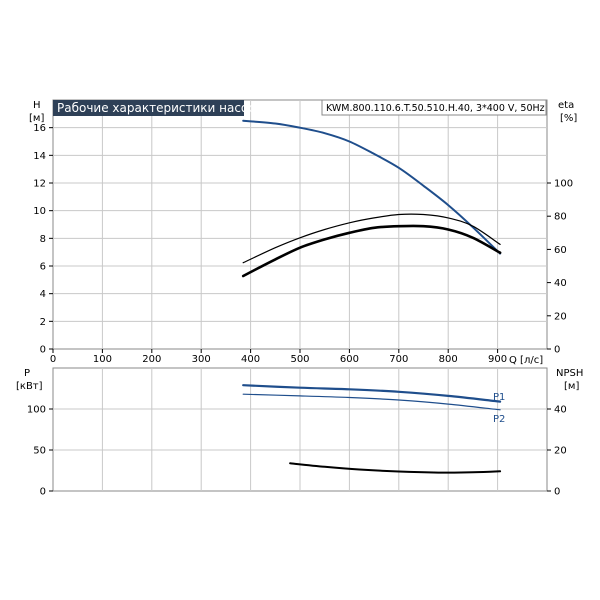  What do you see at coordinates (27, 373) in the screenshot?
I see `bottom-y-left-label: P` at bounding box center [27, 373].